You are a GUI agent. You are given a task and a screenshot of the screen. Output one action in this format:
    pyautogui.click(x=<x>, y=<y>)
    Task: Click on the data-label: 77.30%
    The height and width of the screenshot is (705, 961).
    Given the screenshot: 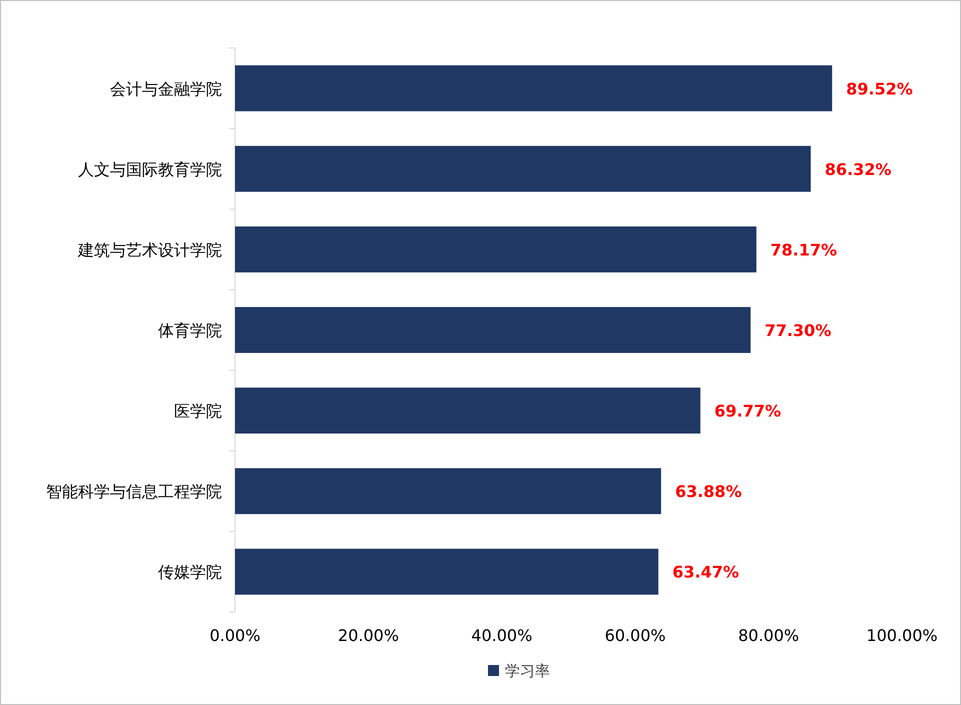 What is the action you would take?
    pyautogui.click(x=798, y=330)
    